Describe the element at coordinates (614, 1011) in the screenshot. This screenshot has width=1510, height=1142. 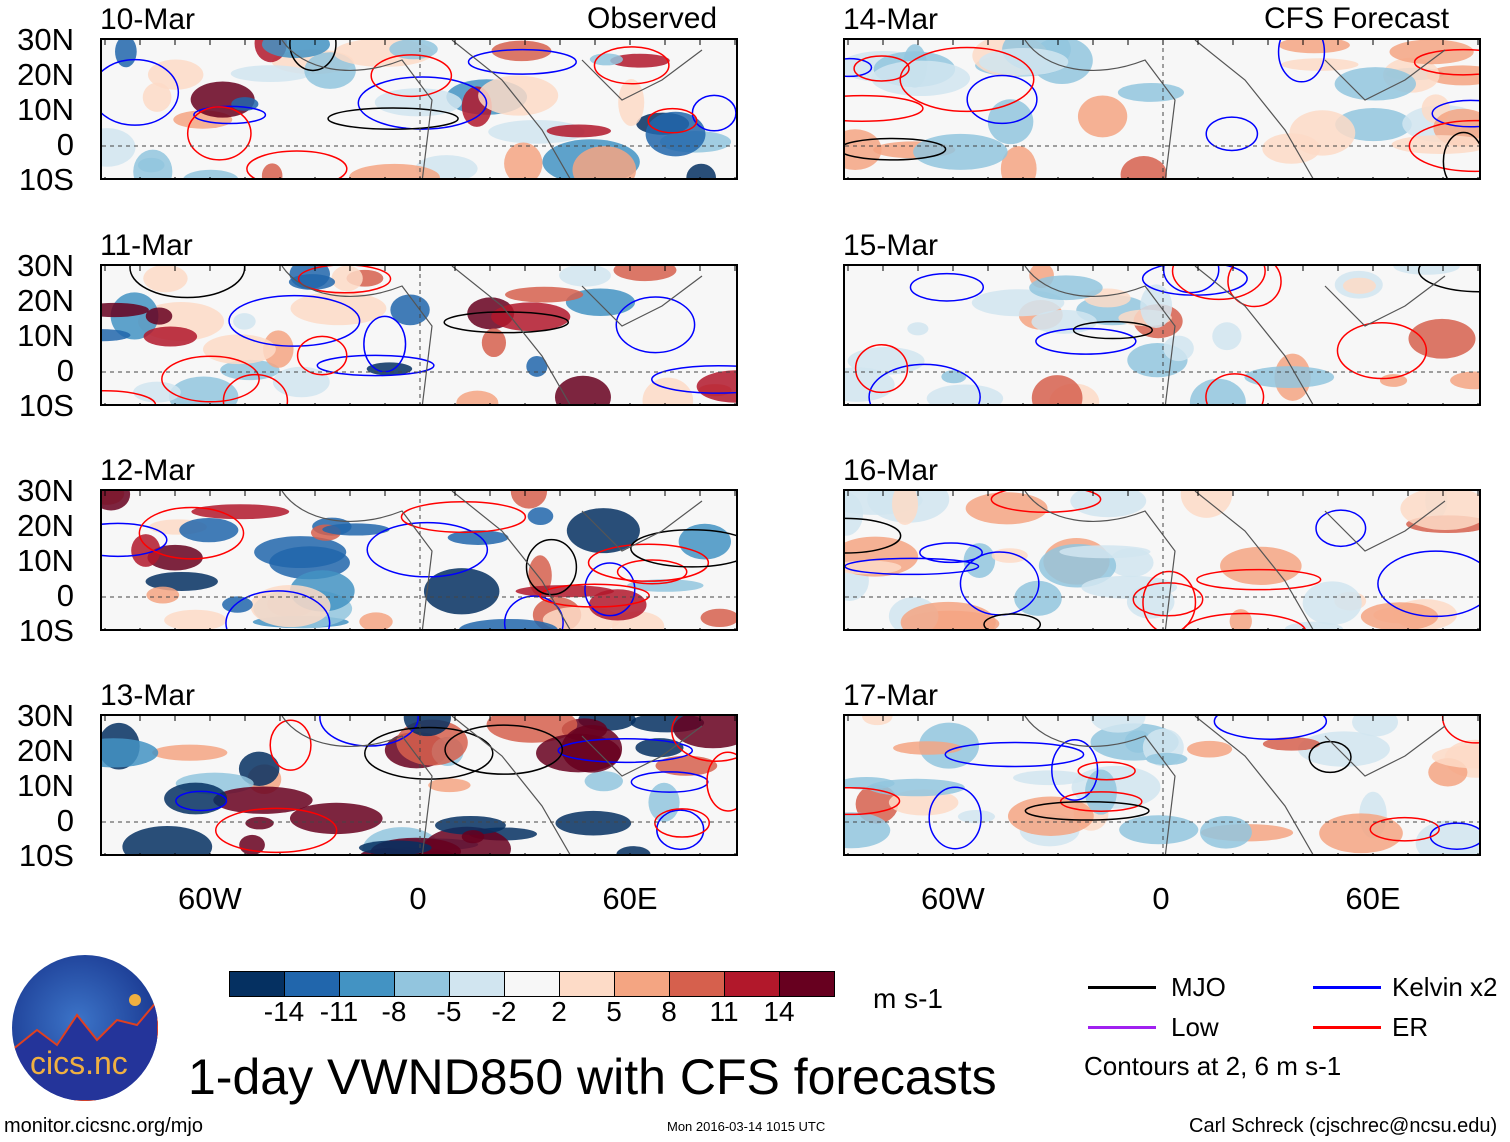
I see `colorbar-label: 5` at that location.